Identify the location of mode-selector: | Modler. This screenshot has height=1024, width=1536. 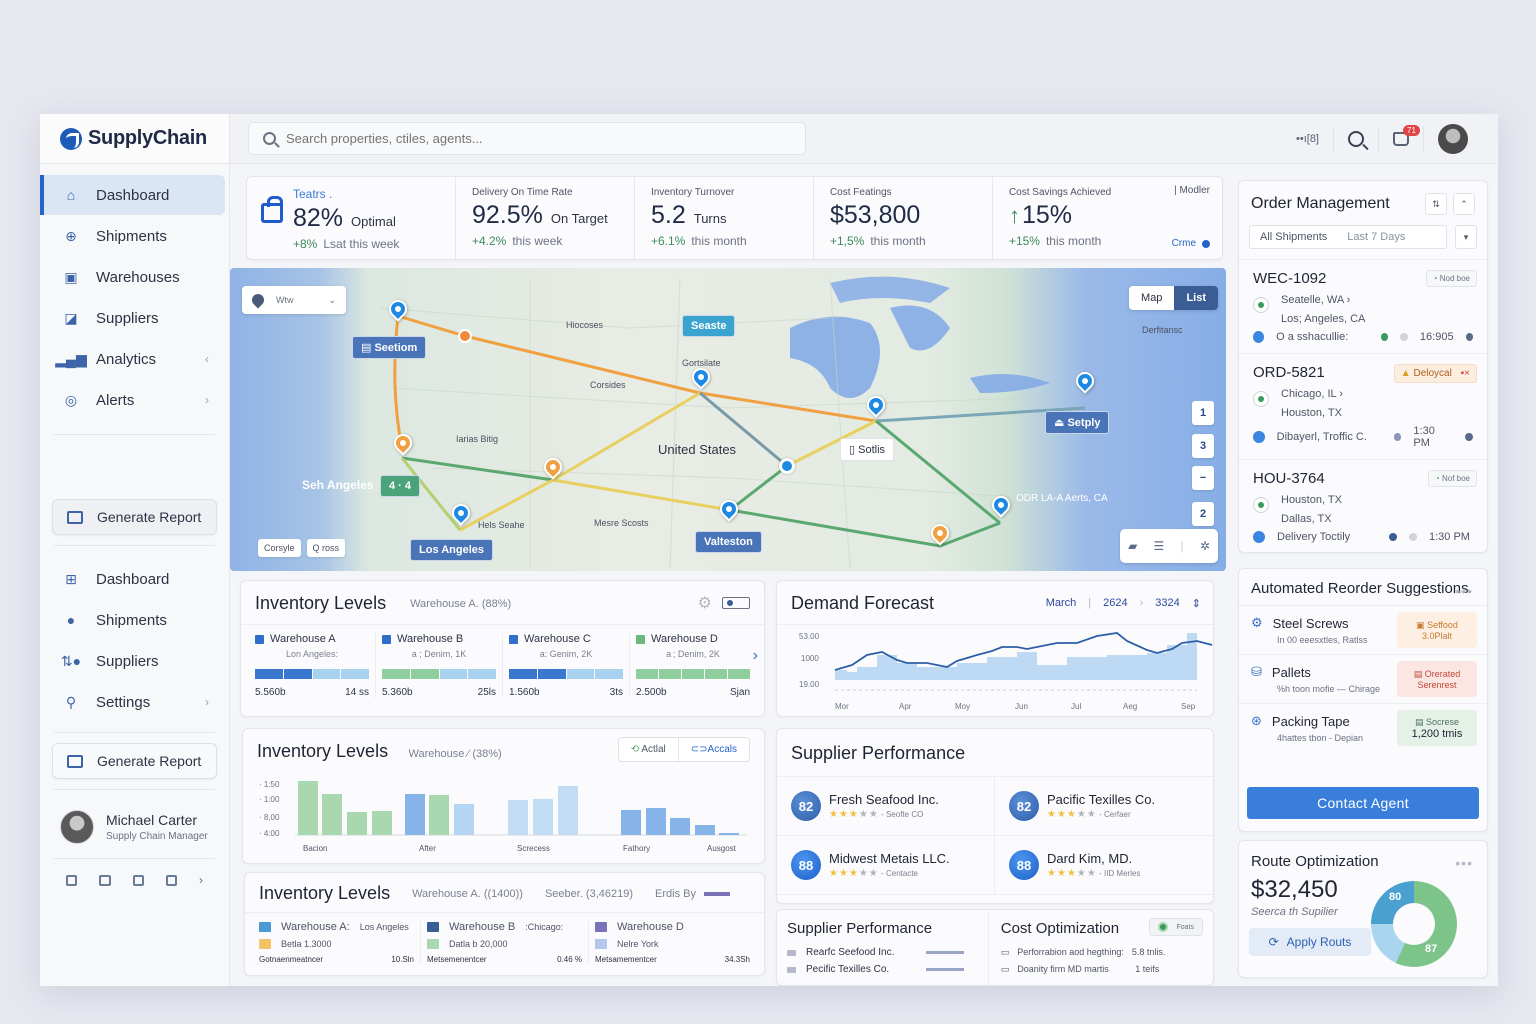
(1192, 190).